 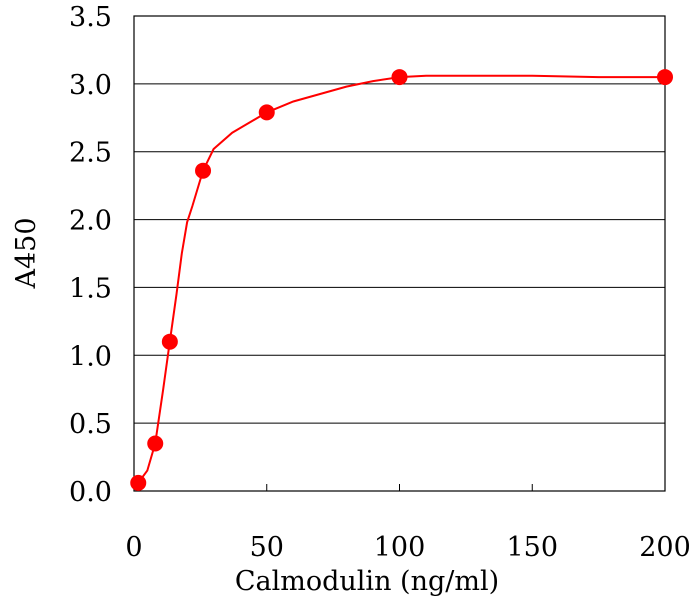 What do you see at coordinates (90, 221) in the screenshot?
I see `y-tick-label: 2.0` at bounding box center [90, 221].